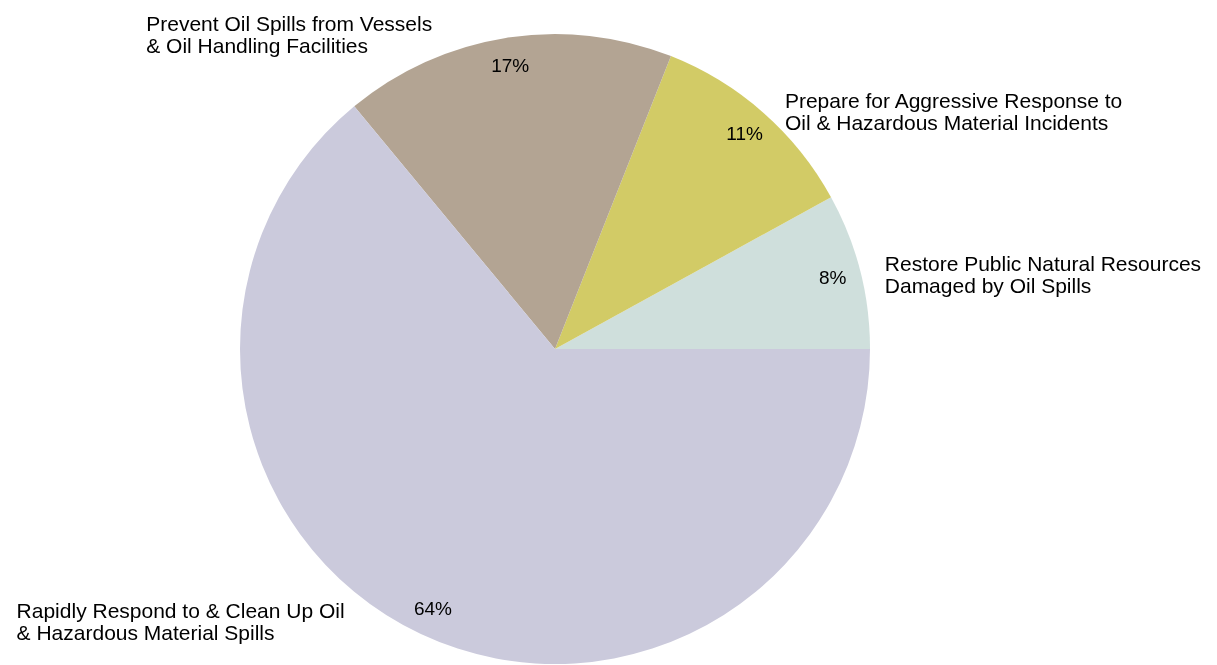 The height and width of the screenshot is (665, 1217). Describe the element at coordinates (289, 34) in the screenshot. I see `slice-label: Prevent Oil Spills from Vessels & Oil Handling Facilities` at that location.